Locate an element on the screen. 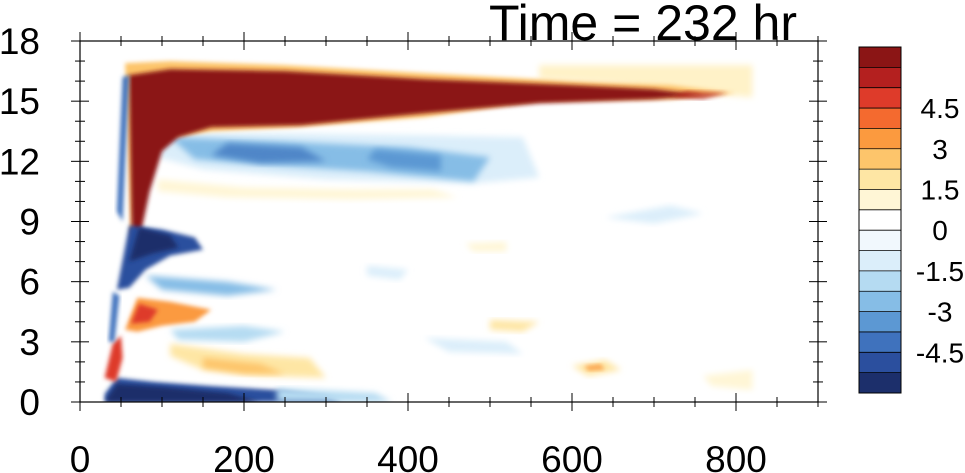 The height and width of the screenshot is (473, 965). field-blue-mid-light is located at coordinates (211, 285).